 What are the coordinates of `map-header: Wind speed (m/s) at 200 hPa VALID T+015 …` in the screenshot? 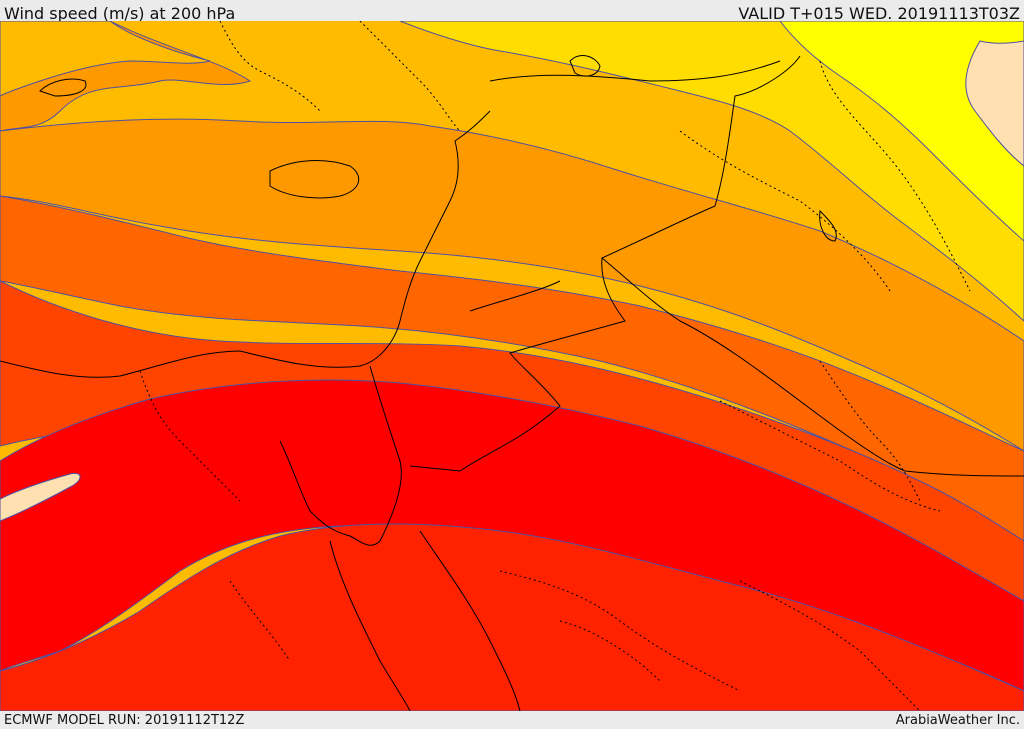 It's located at (512, 11).